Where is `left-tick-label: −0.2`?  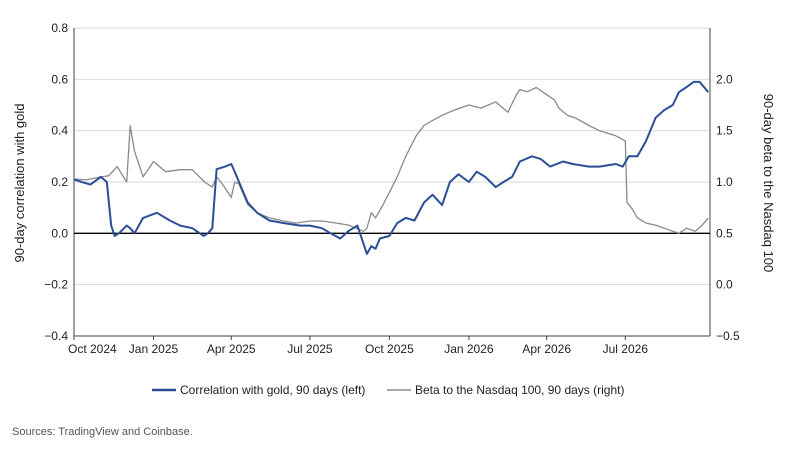
left-tick-label: −0.2 is located at coordinates (56, 285).